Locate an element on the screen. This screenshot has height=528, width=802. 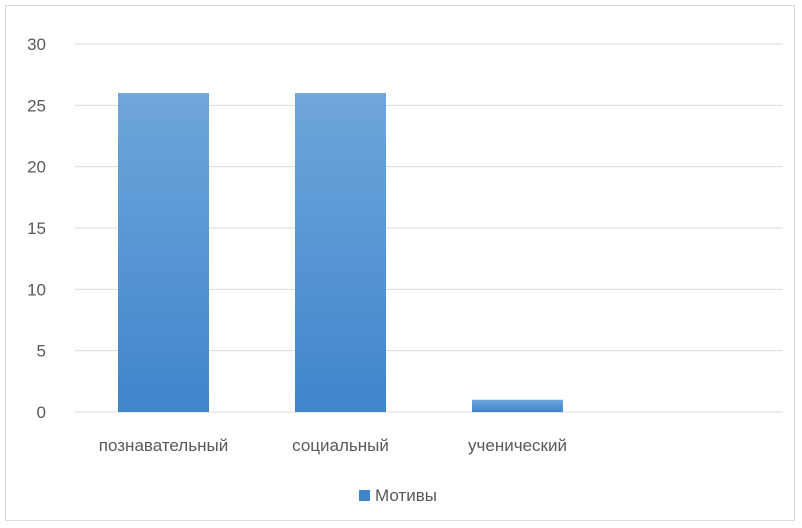
y-tick-label: 20 is located at coordinates (36, 167).